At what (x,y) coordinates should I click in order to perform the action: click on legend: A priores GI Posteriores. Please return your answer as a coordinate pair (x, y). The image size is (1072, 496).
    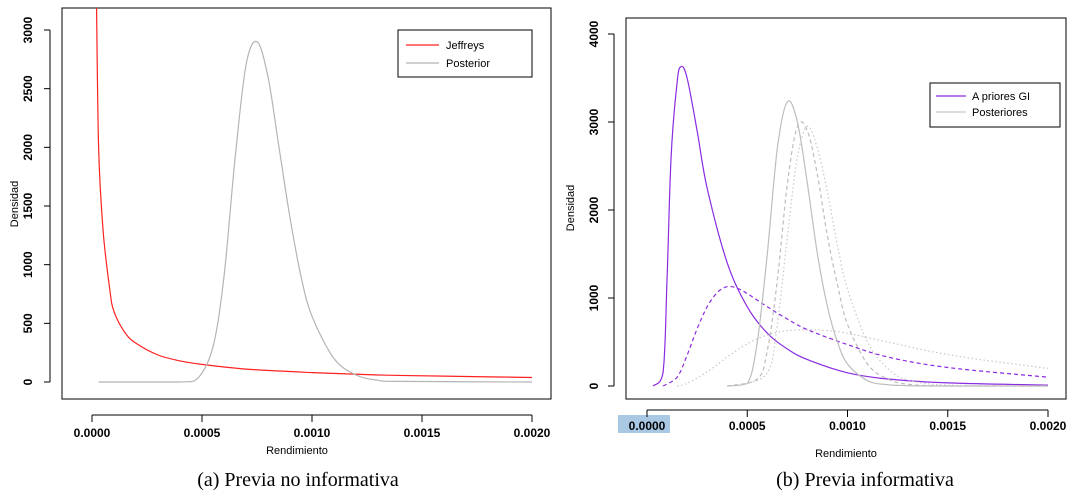
    Looking at the image, I should click on (995, 105).